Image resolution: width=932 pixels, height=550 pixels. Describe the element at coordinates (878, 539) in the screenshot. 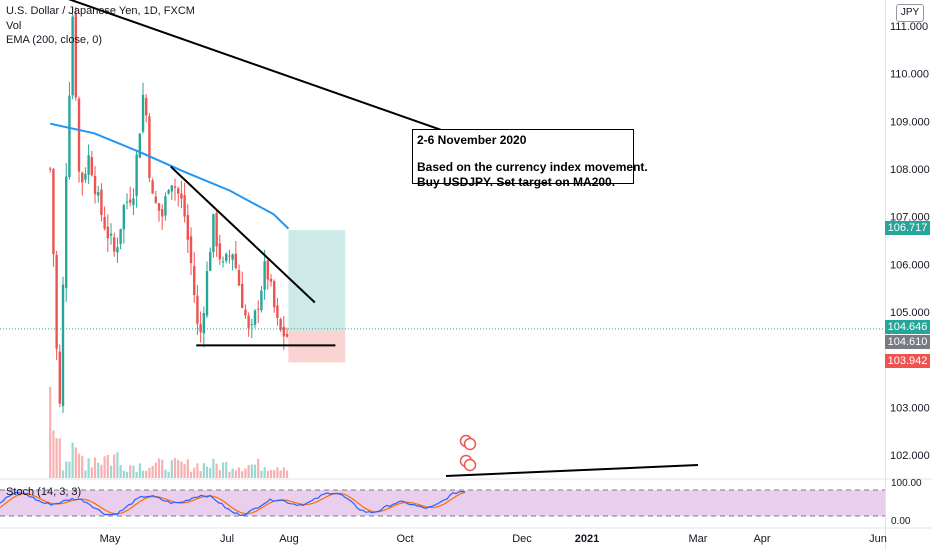

I see `time-tick-label: Jun` at that location.